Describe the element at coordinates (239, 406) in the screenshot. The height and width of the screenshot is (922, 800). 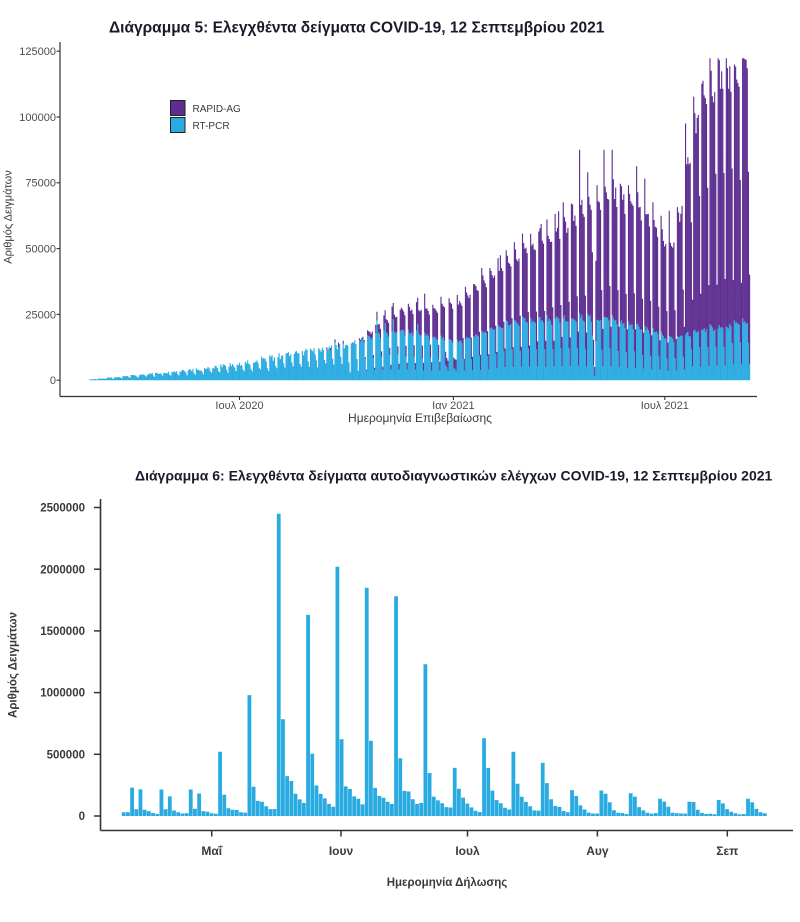
I see `svg-text: Ιουλ 2020` at that location.